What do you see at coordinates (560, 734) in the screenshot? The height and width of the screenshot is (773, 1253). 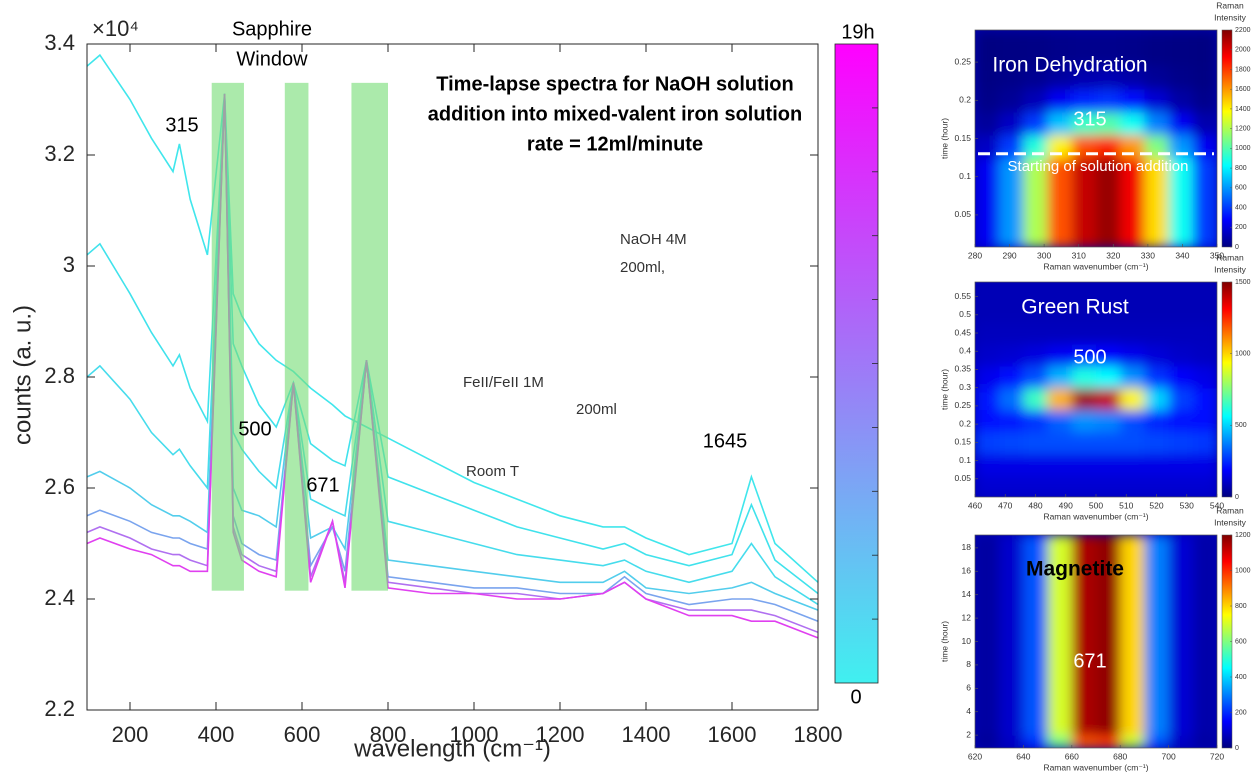 I see `x-tick-label: 1200` at bounding box center [560, 734].